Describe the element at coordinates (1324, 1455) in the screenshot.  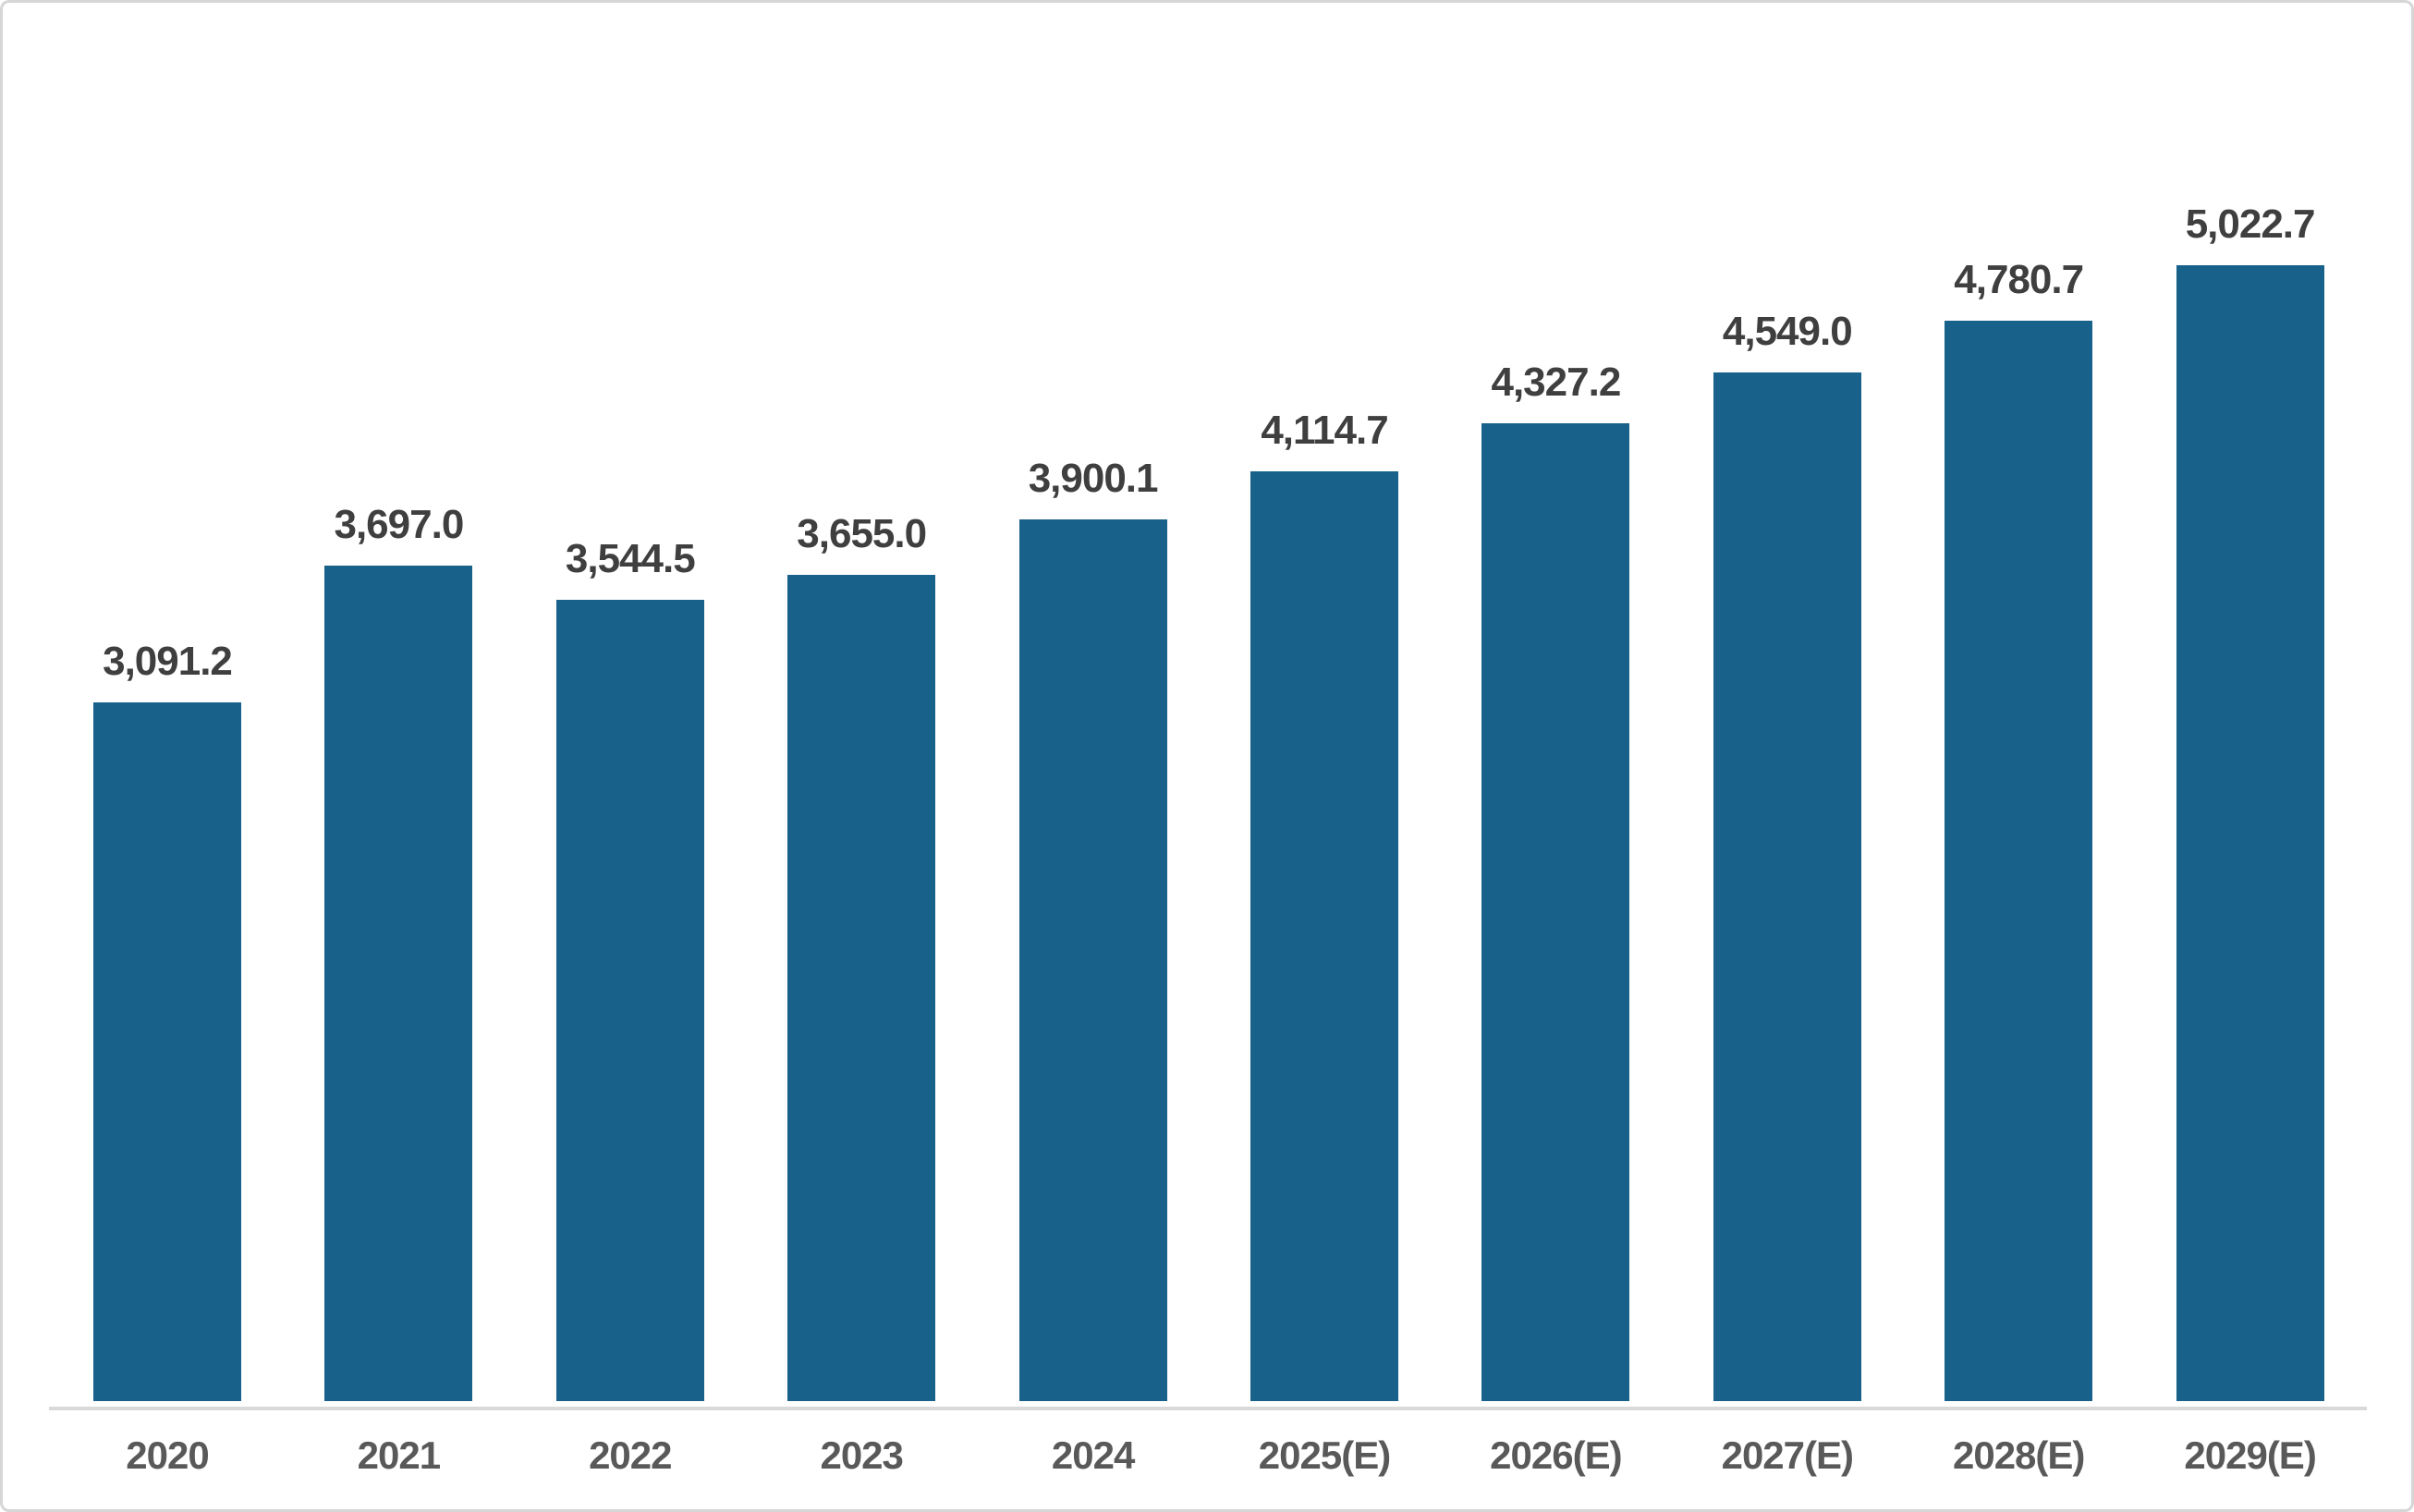
I see `x-axis-tick-label: 2025(E)` at that location.